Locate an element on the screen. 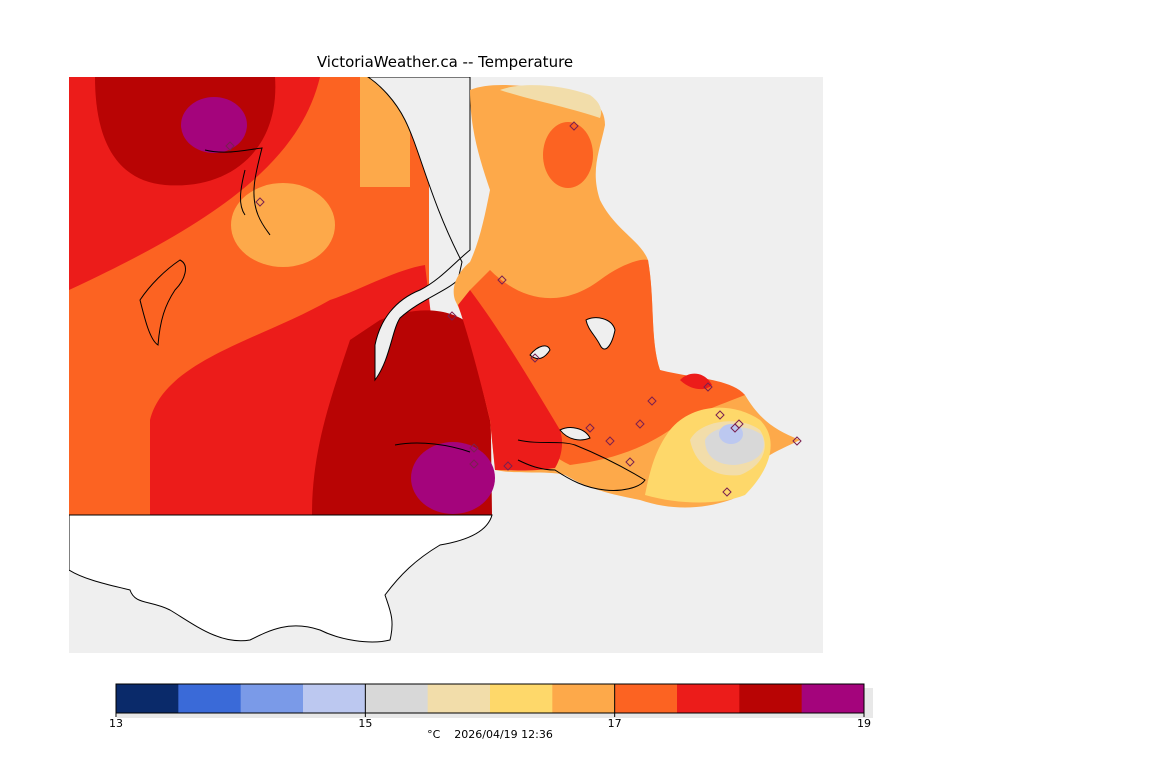 This screenshot has height=768, width=1152. colorbar is located at coordinates (494, 700).